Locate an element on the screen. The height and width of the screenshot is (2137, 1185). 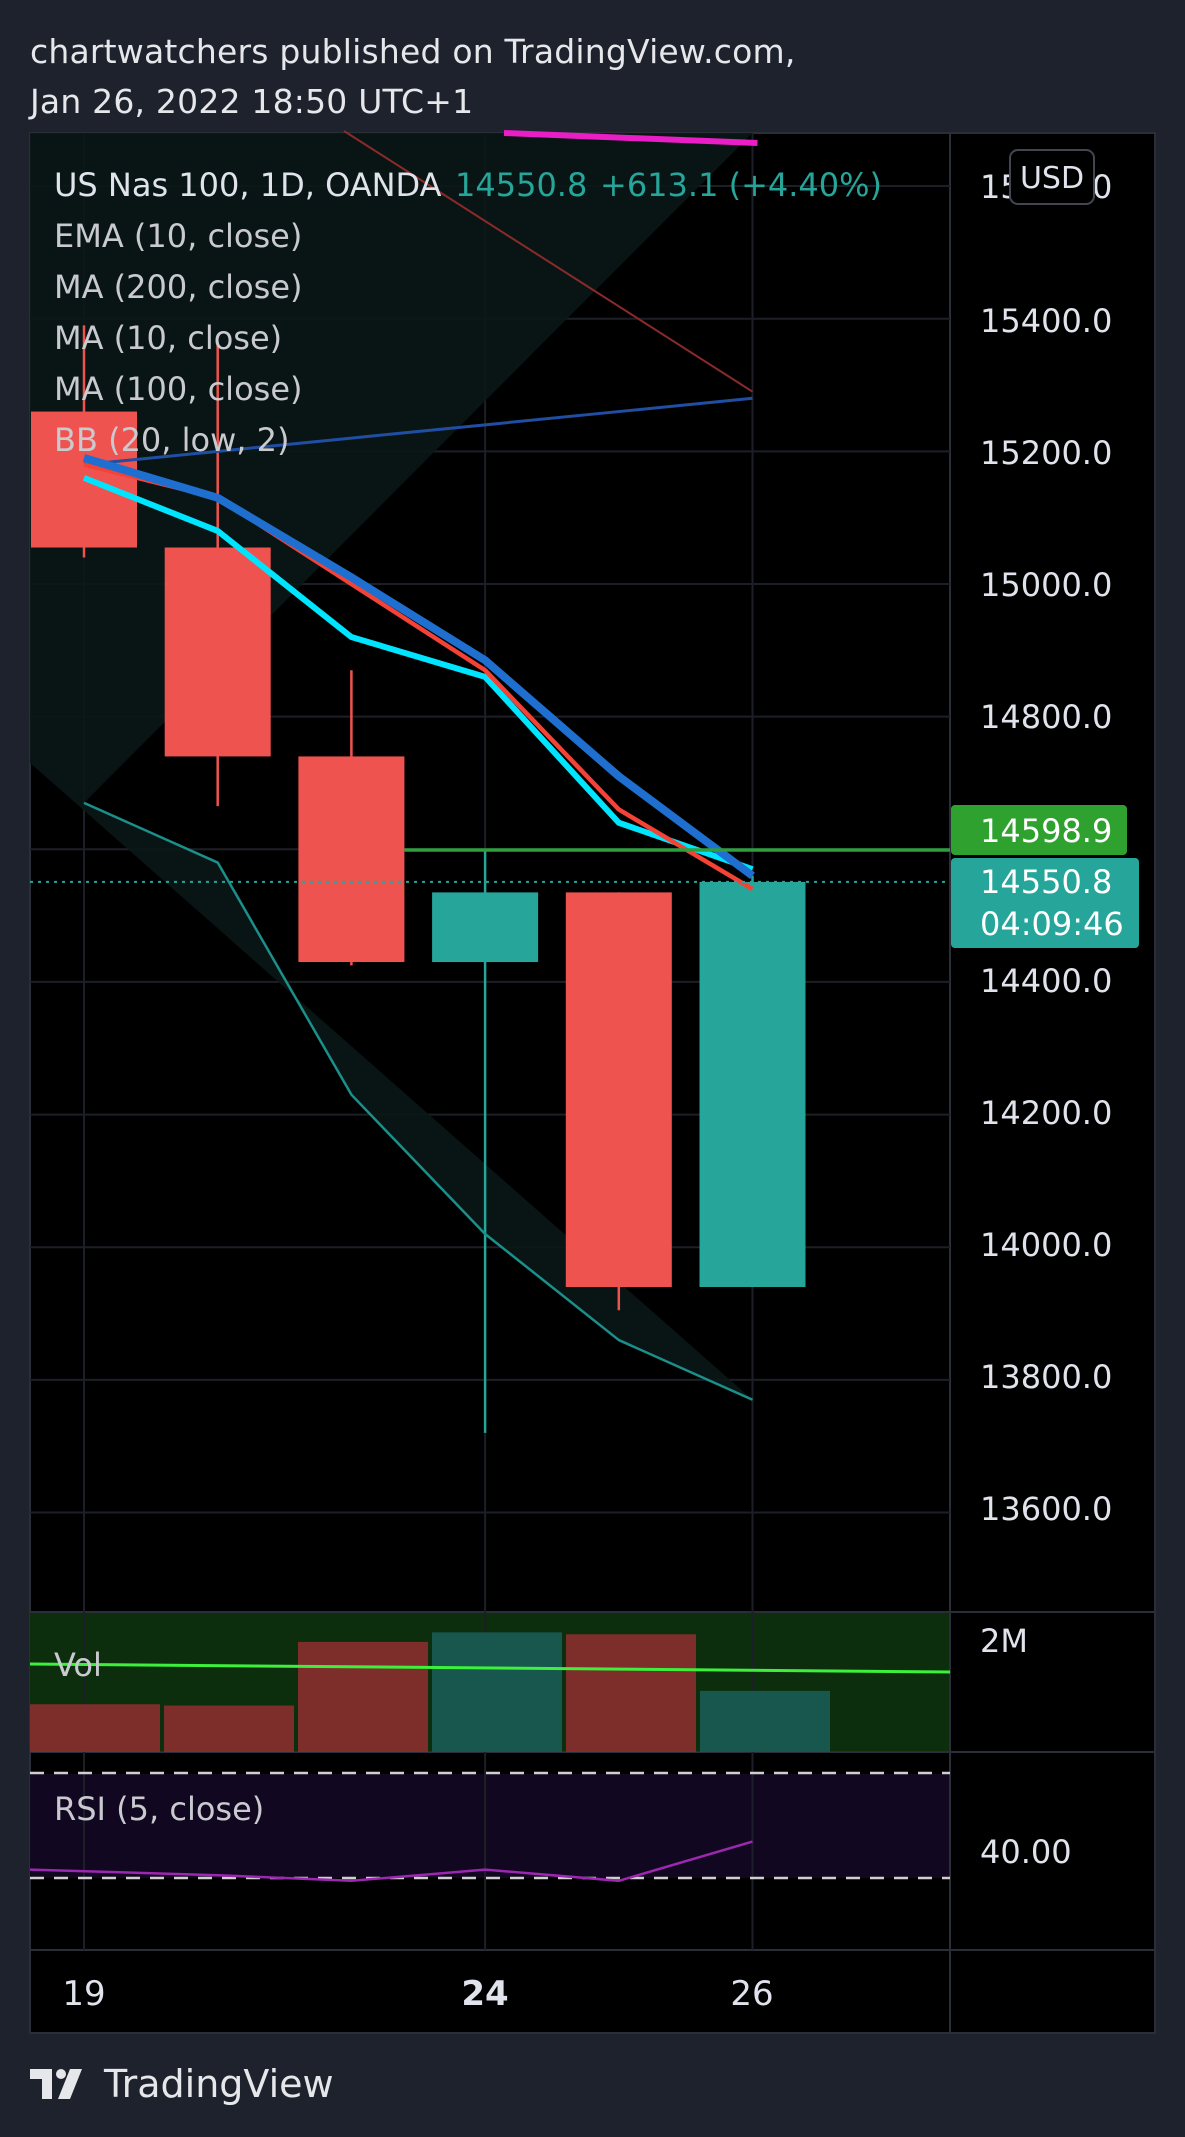
last-price-tag-bg is located at coordinates (1045, 903).